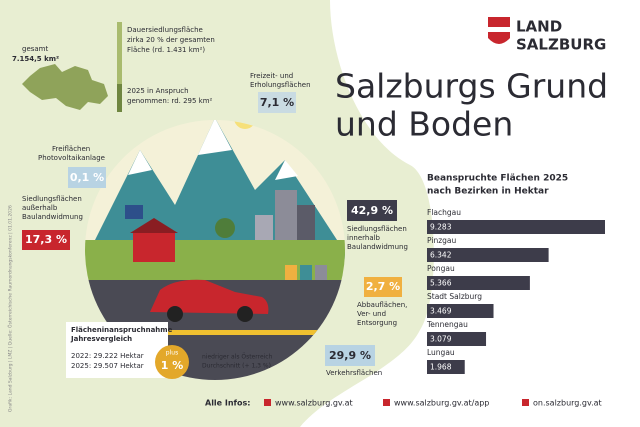 The image size is (640, 427). Describe the element at coordinates (377, 323) in the screenshot. I see `share-label: Entsorgung` at that location.